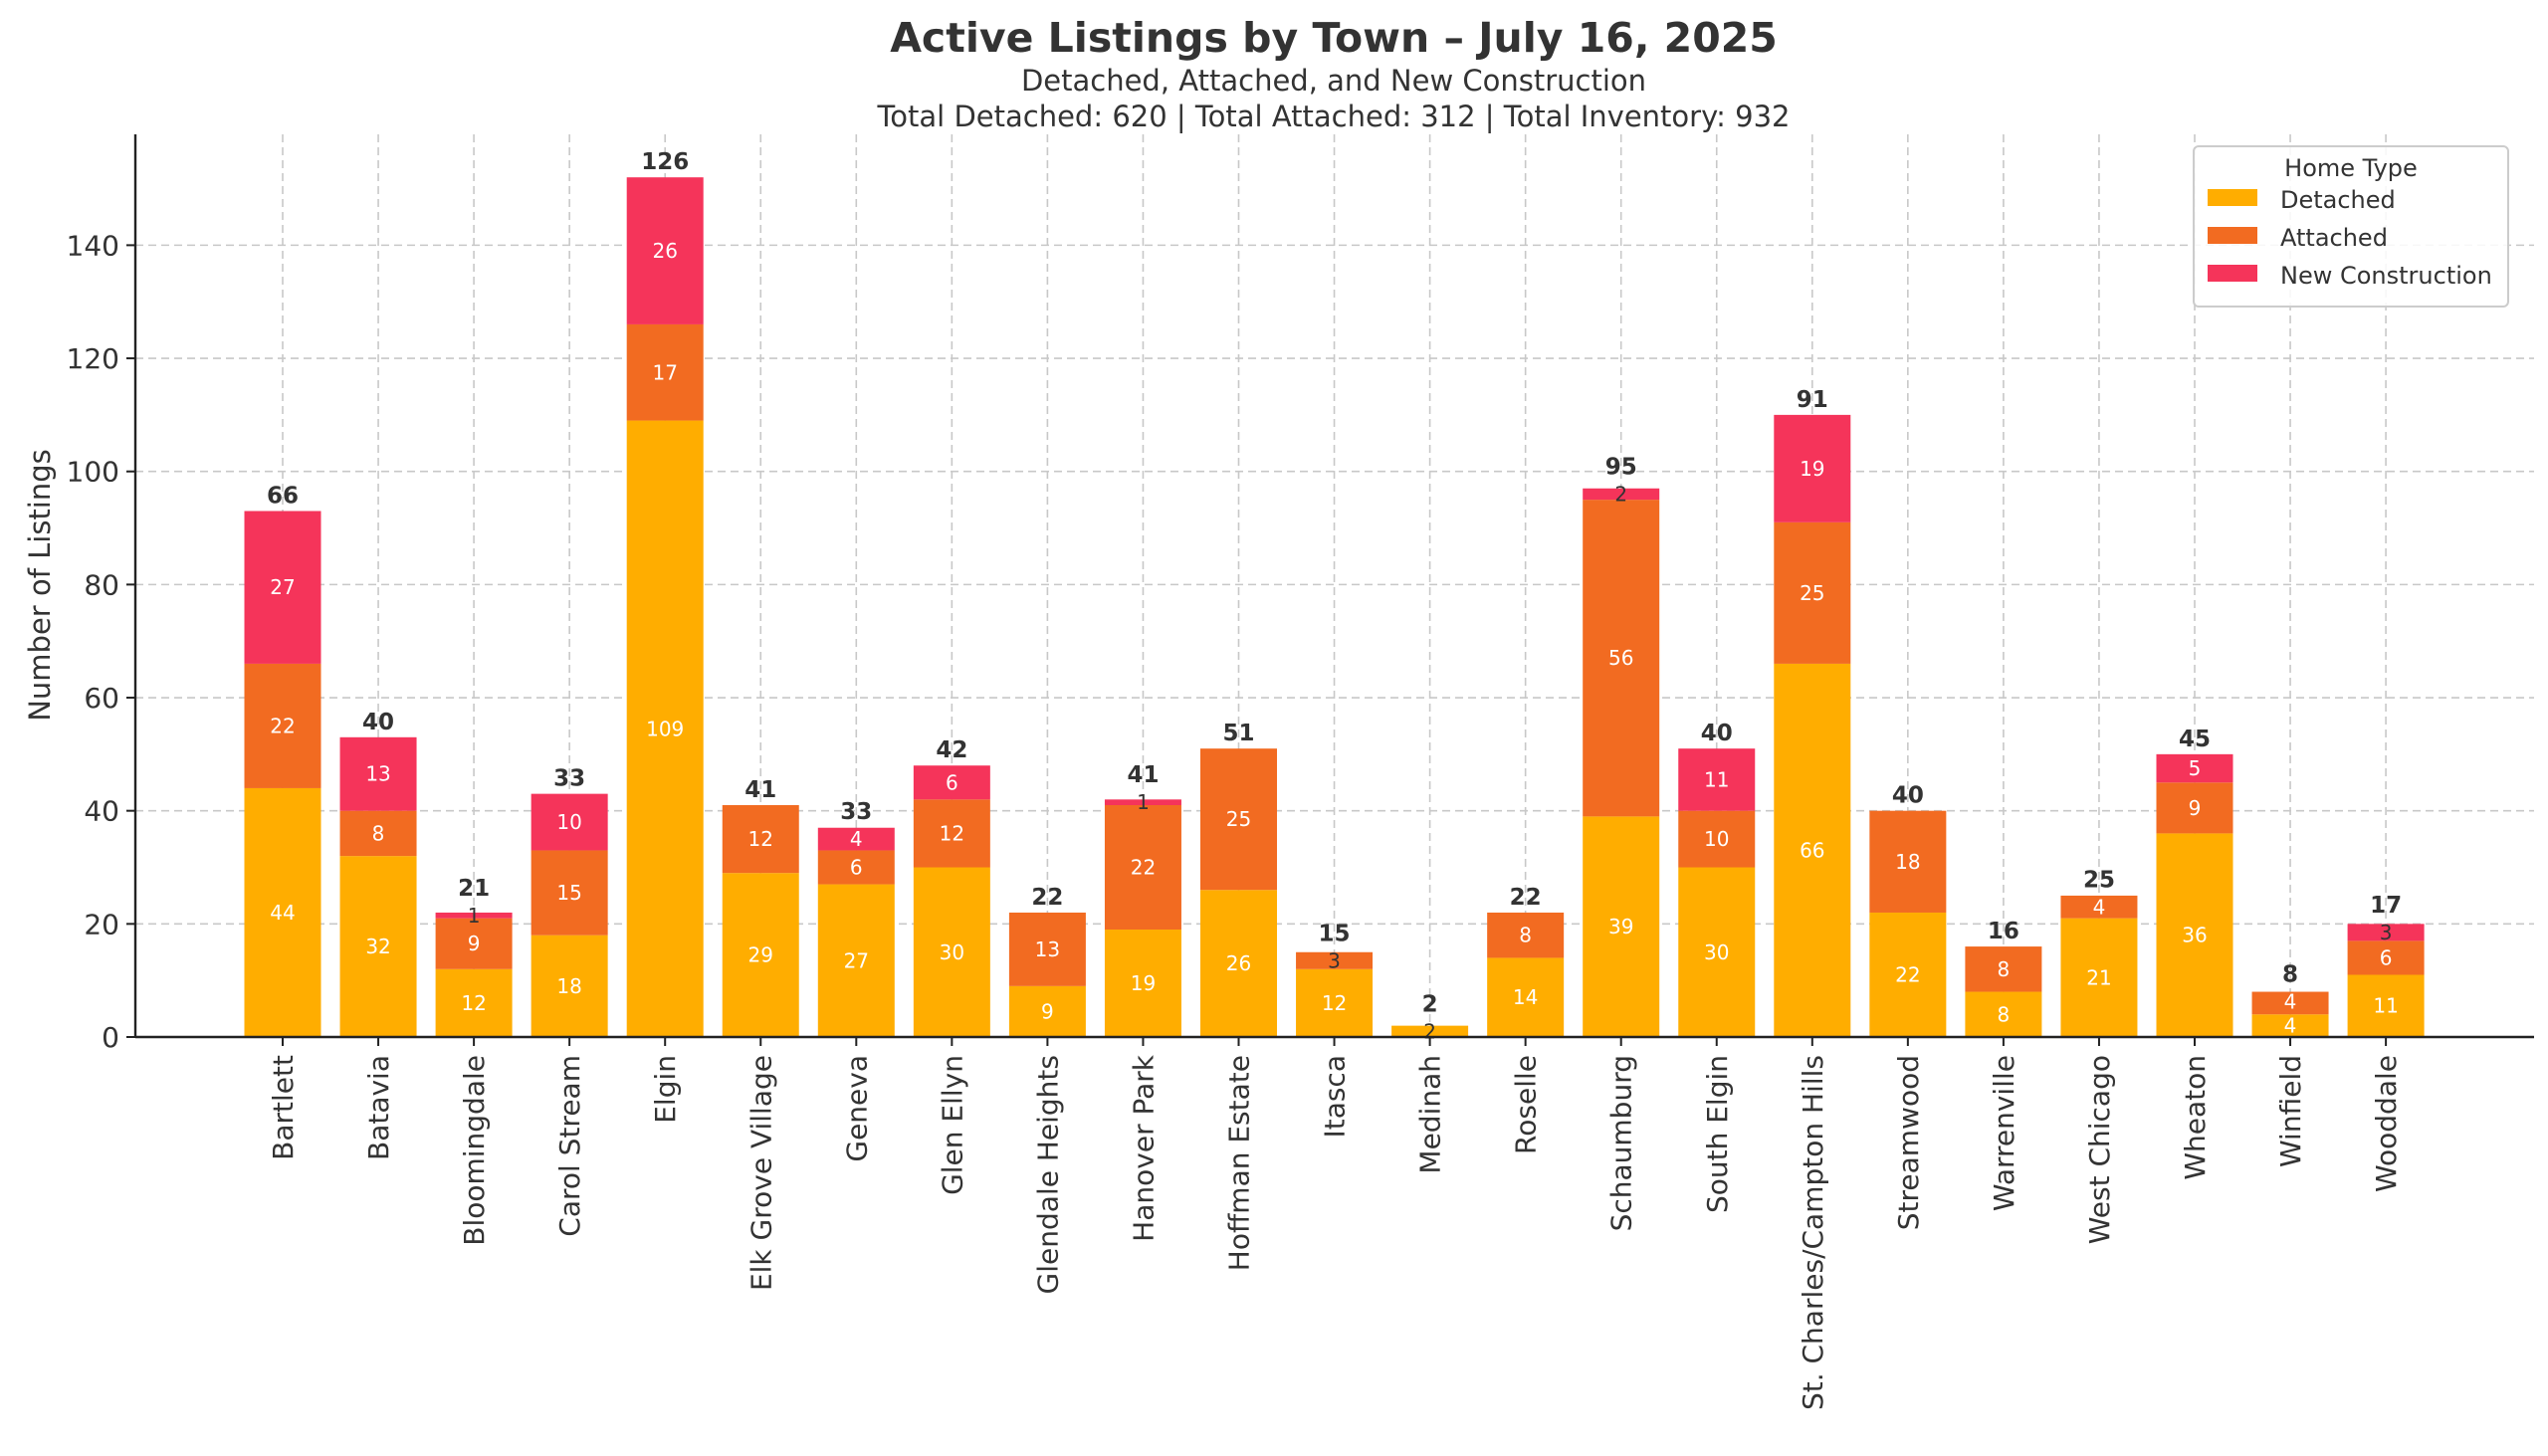 The width and height of the screenshot is (2548, 1456). I want to click on segment-value-label: 14, so click(1525, 997).